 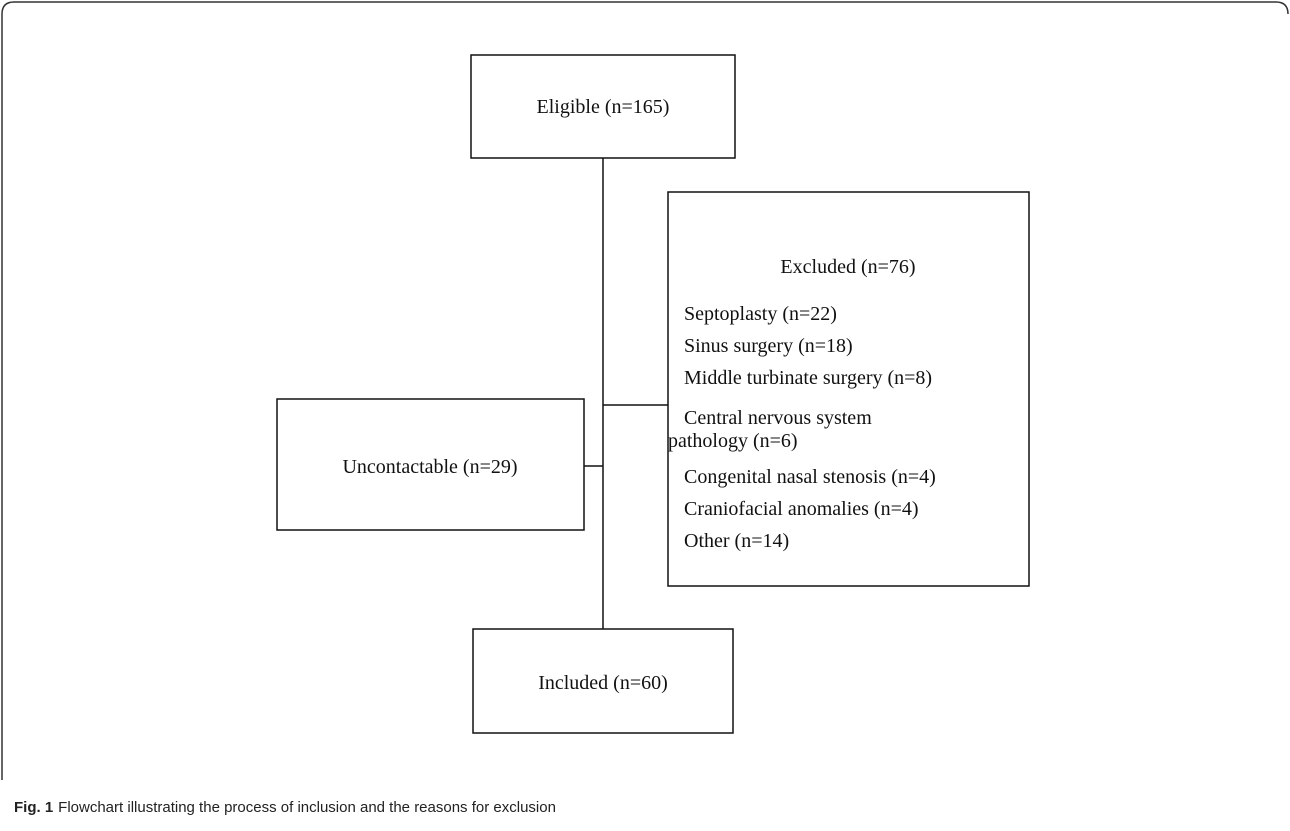 I want to click on excluded-item: pathology (n=6), so click(x=733, y=441).